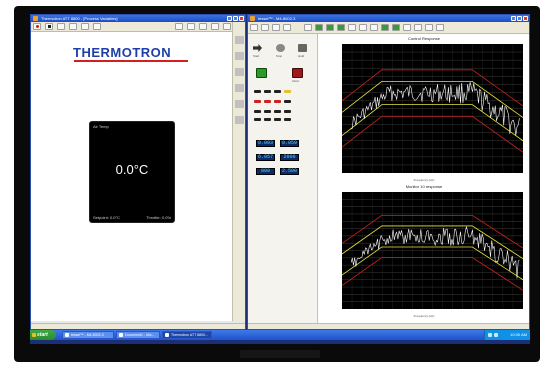  I want to click on side-toolbar, so click(238, 175).